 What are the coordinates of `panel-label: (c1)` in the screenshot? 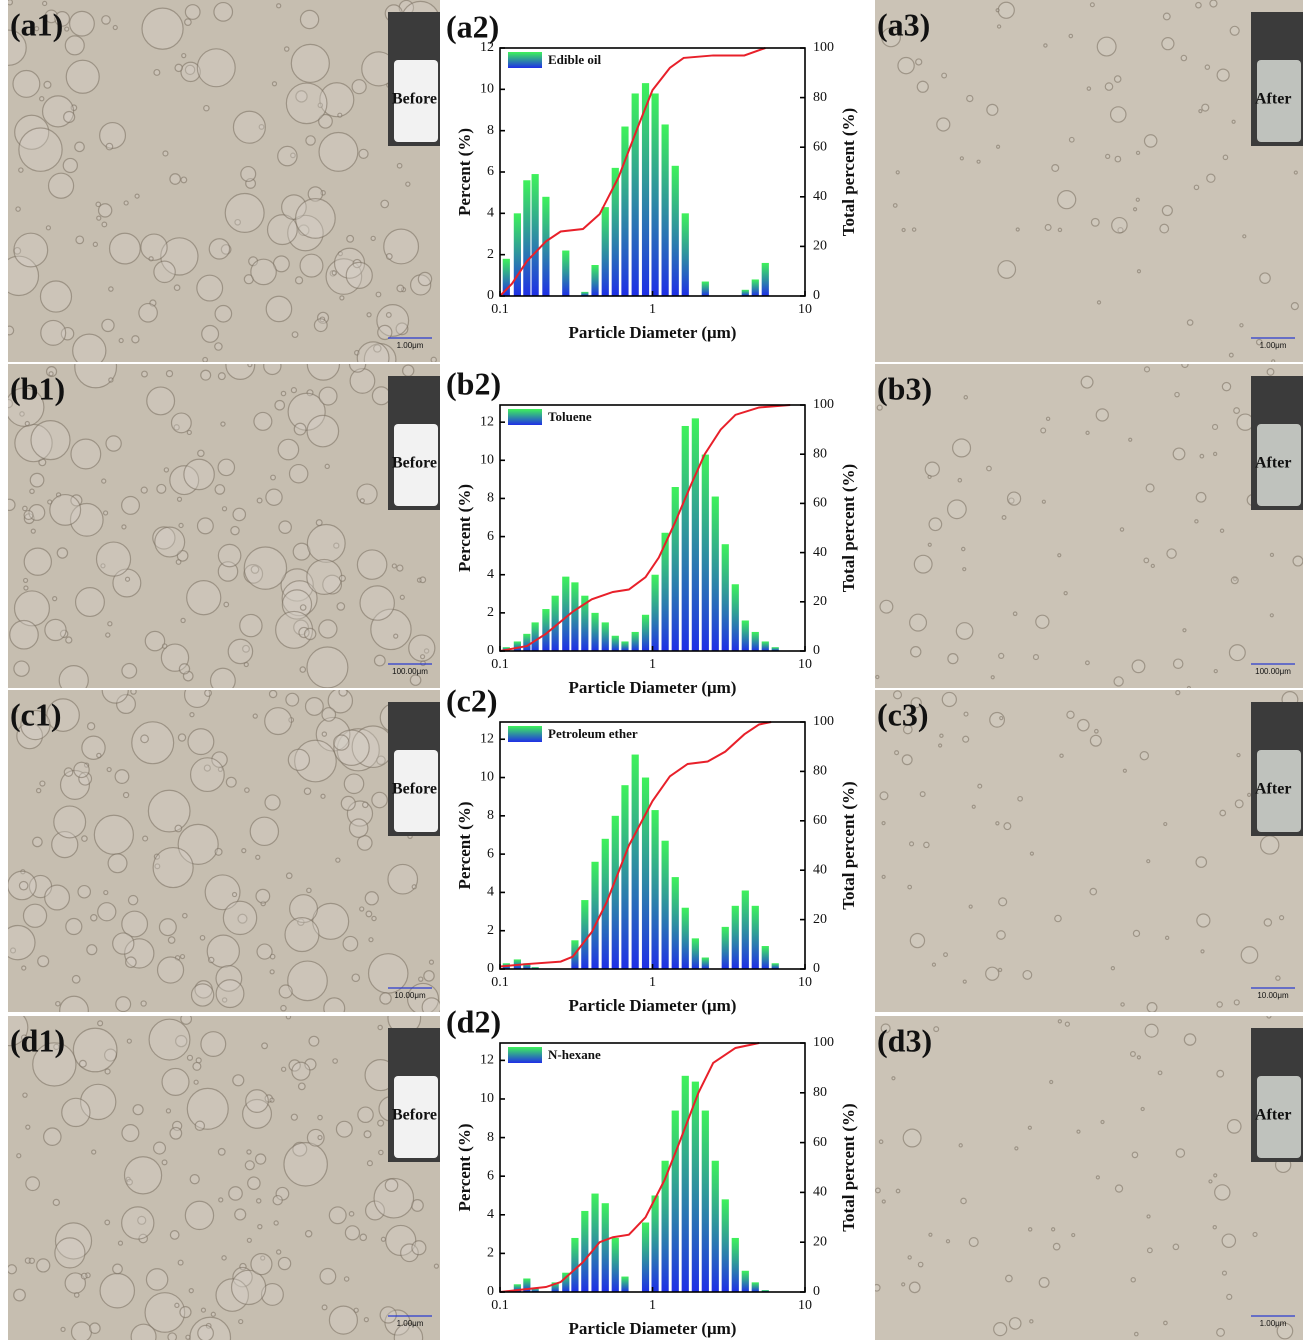 It's located at (36, 714).